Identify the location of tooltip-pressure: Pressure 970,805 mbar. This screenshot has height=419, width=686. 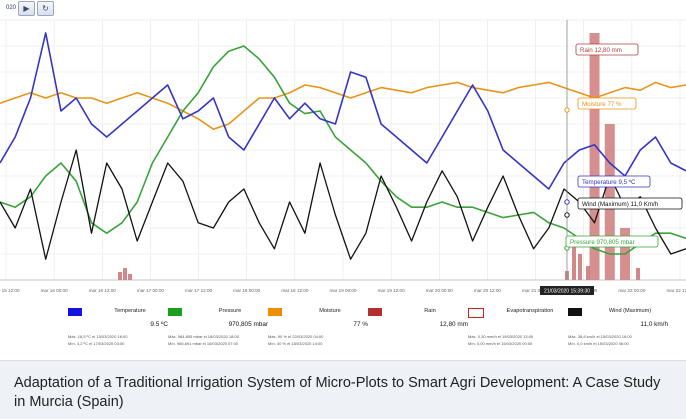
(612, 241).